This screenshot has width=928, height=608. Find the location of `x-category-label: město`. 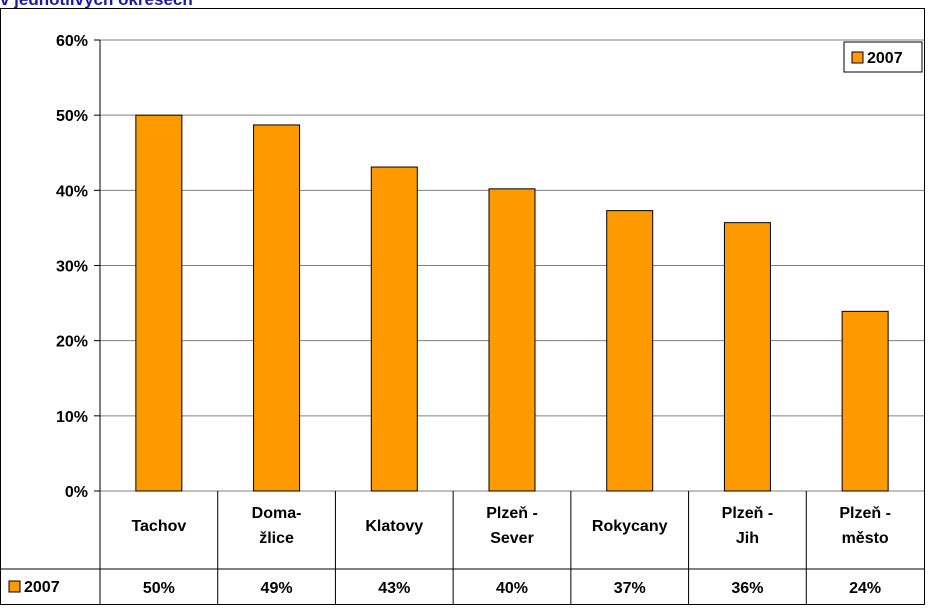

x-category-label: město is located at coordinates (865, 538).